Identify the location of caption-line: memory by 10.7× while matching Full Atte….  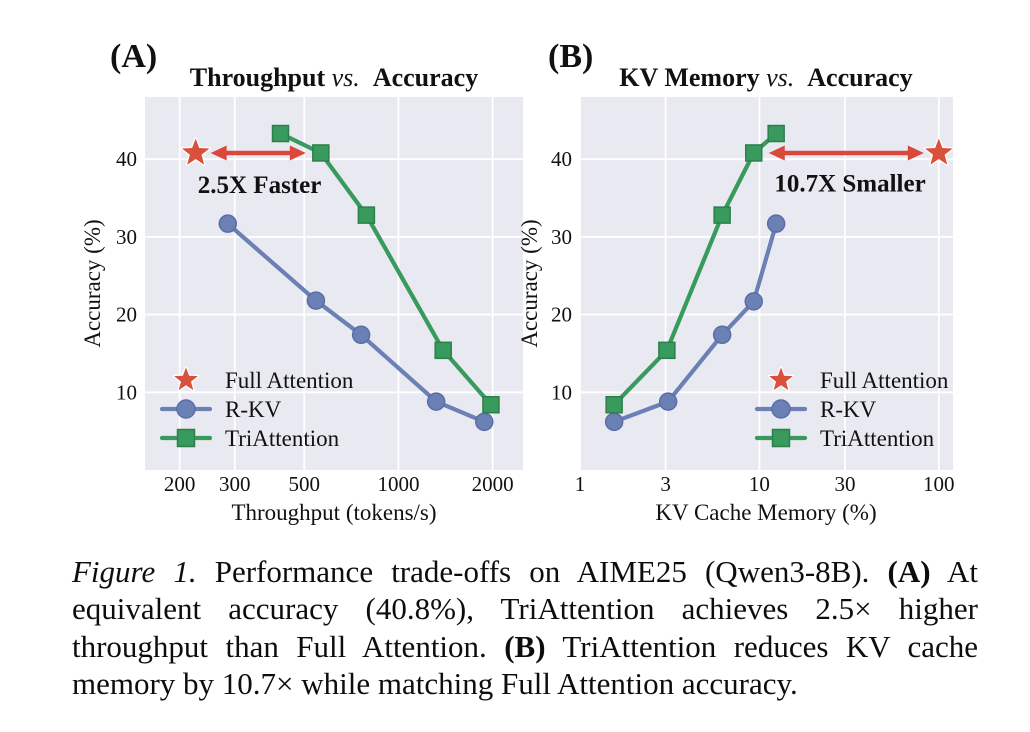
(525, 683).